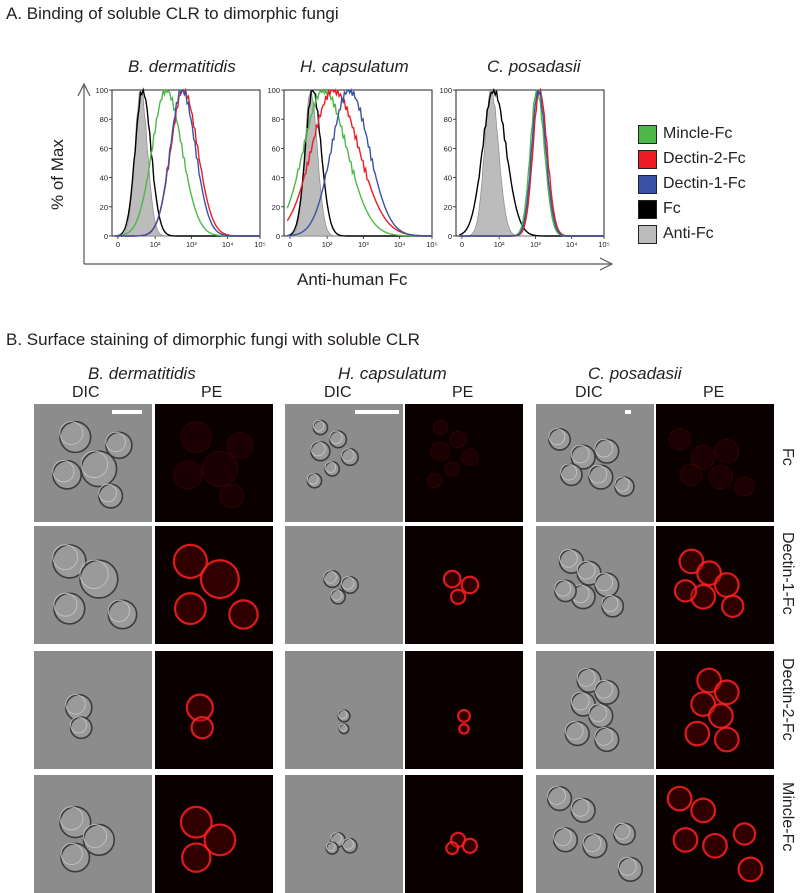  I want to click on legend-label-dectin-2: Dectin-2-Fc, so click(704, 158).